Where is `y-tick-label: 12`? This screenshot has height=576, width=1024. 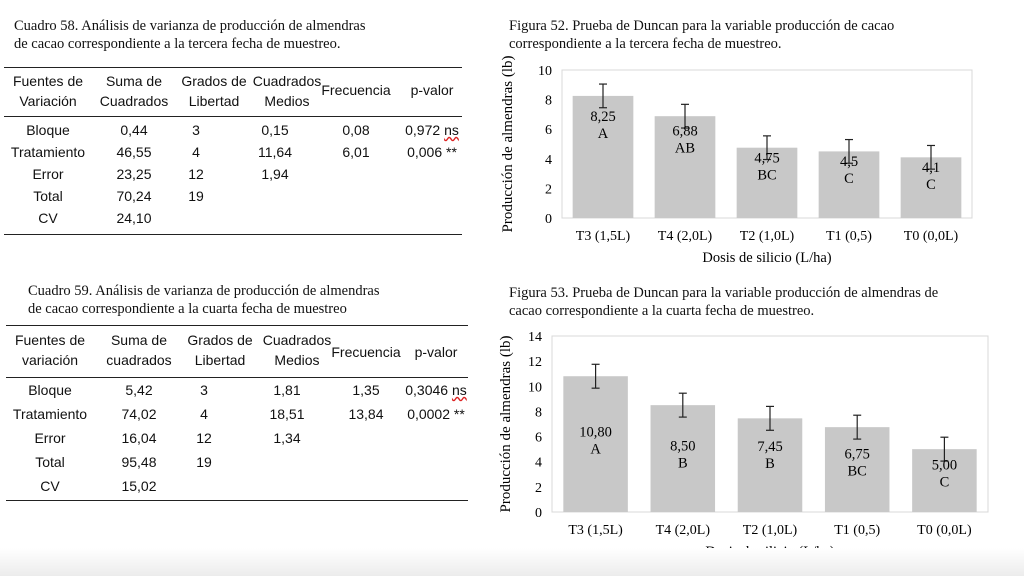 y-tick-label: 12 is located at coordinates (535, 362).